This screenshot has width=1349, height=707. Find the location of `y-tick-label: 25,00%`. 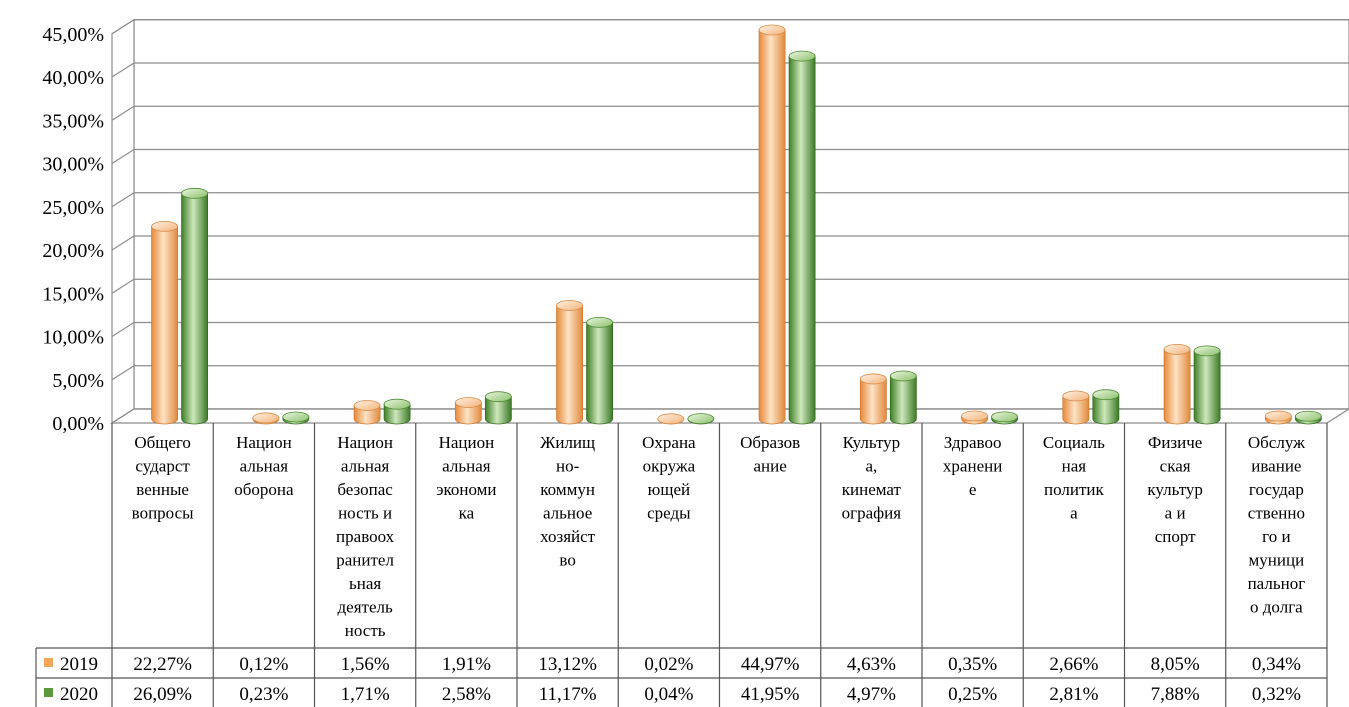

y-tick-label: 25,00% is located at coordinates (73, 208).